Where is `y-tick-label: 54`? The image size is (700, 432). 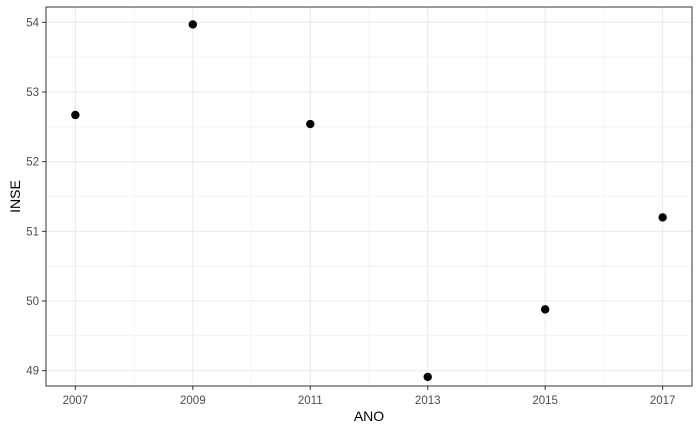
y-tick-label: 54 is located at coordinates (32, 23).